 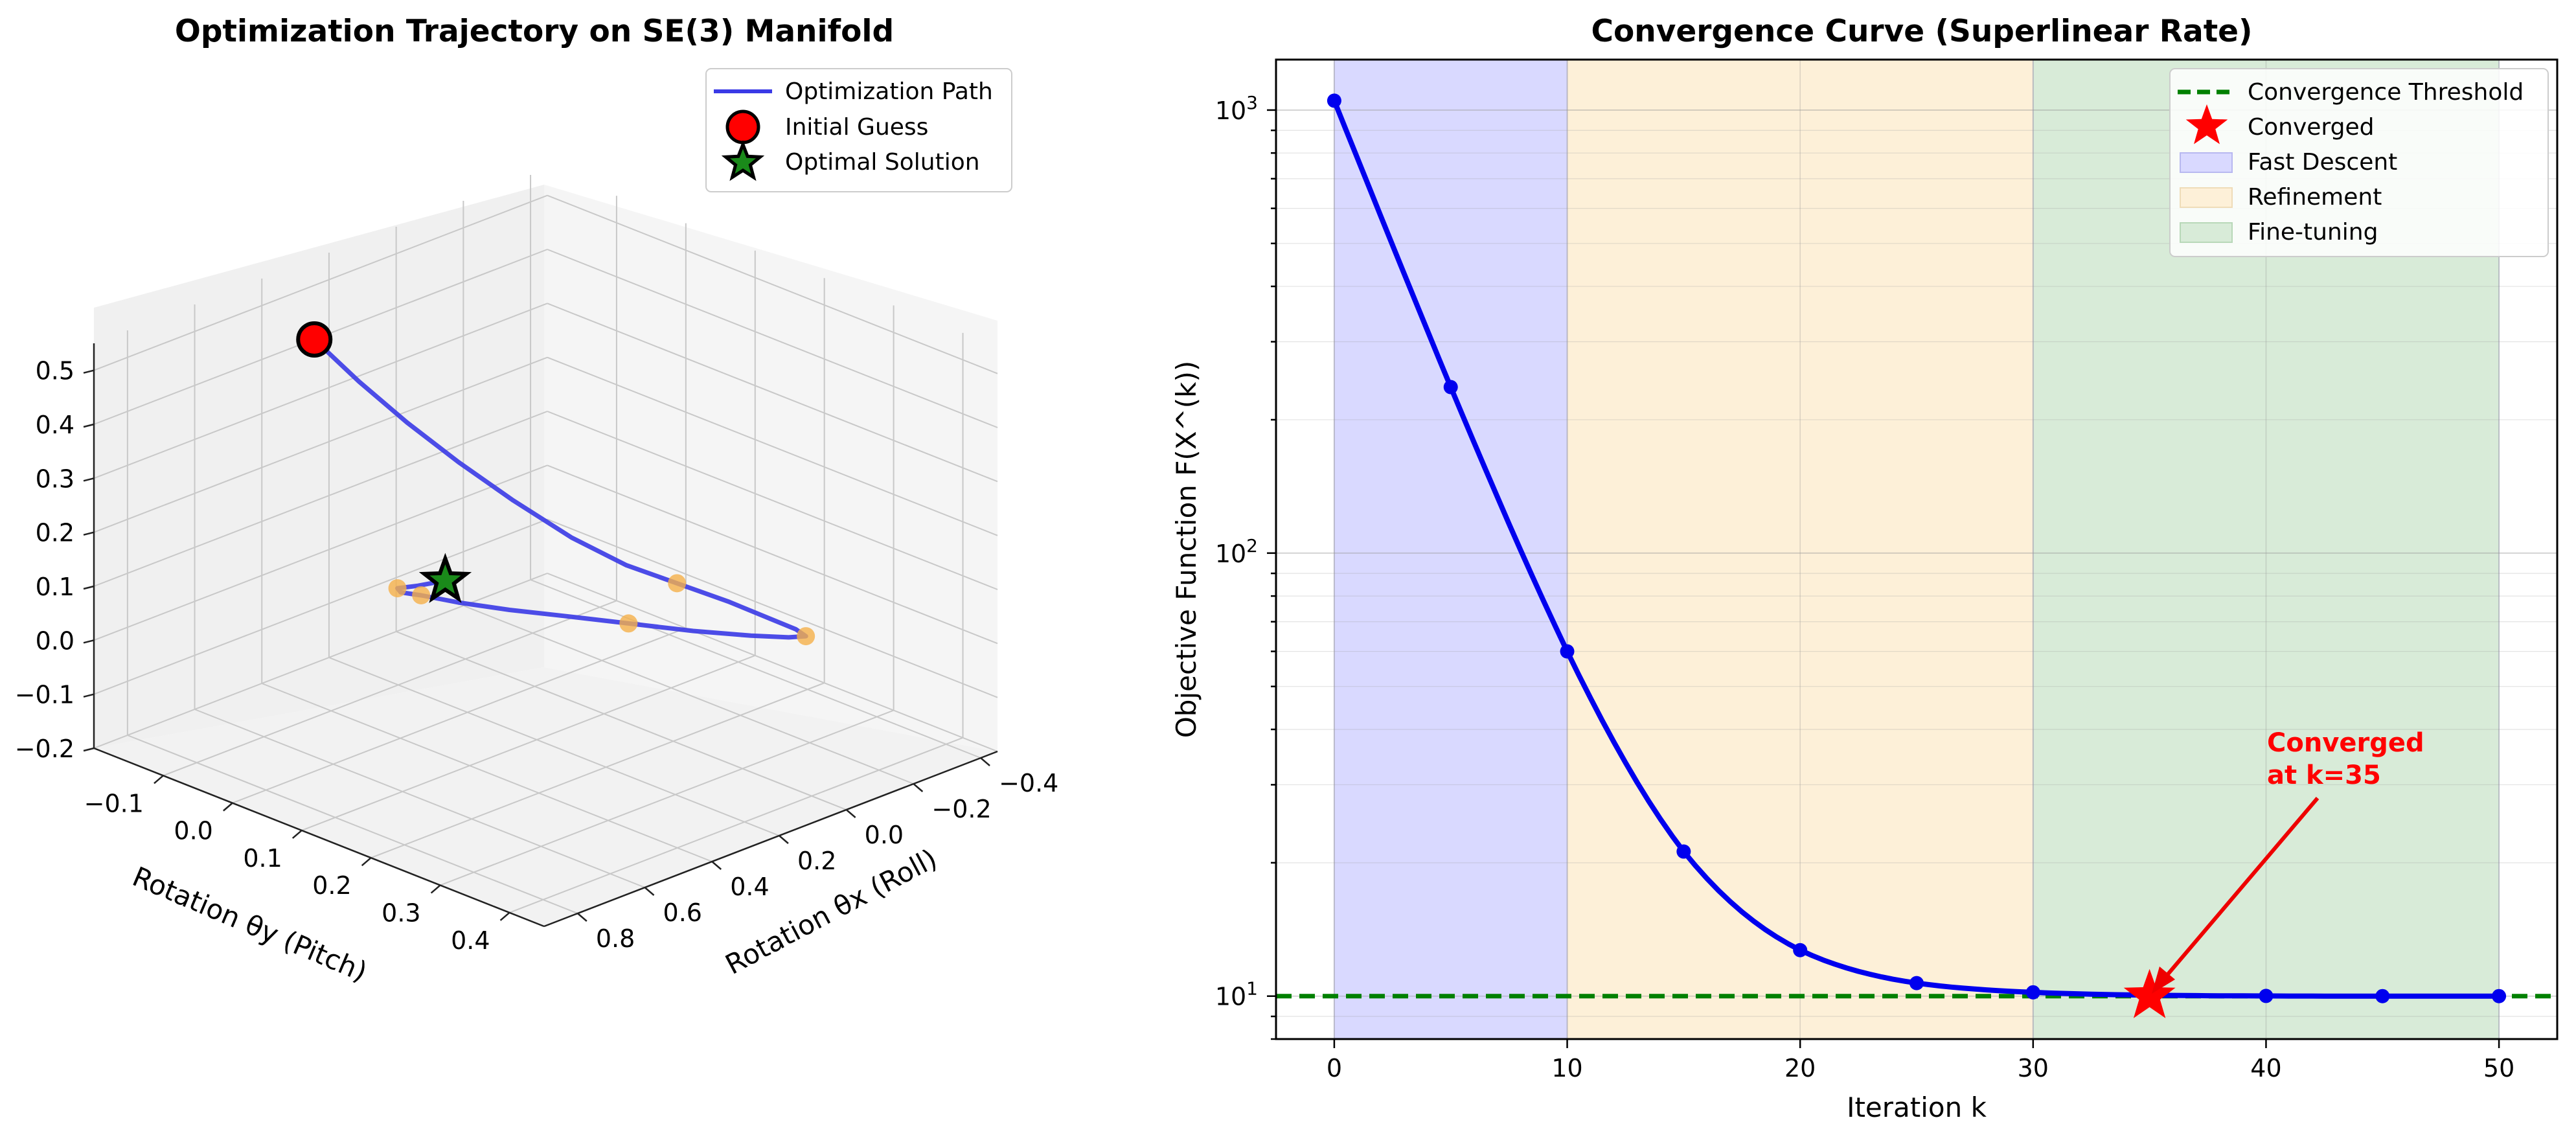 What do you see at coordinates (2206, 163) in the screenshot?
I see `legend-fast-swatch` at bounding box center [2206, 163].